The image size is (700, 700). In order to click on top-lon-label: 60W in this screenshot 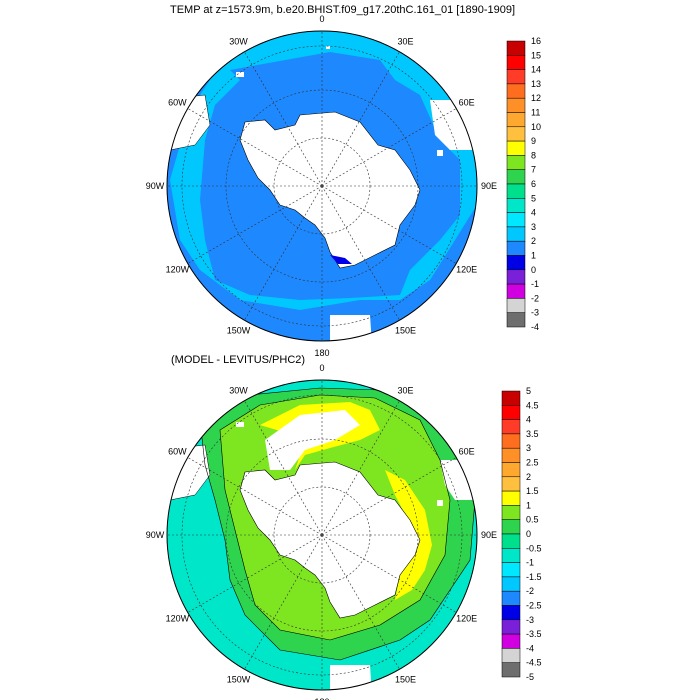, I will do `click(177, 103)`.